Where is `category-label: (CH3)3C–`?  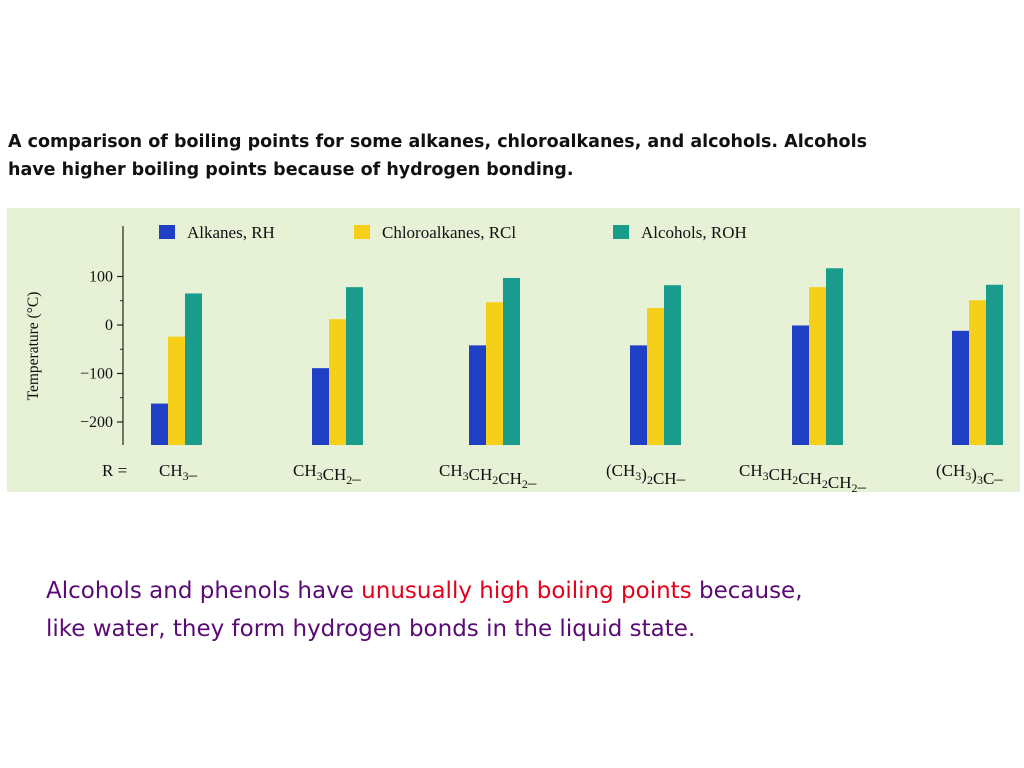
category-label: (CH3)3C– is located at coordinates (969, 474).